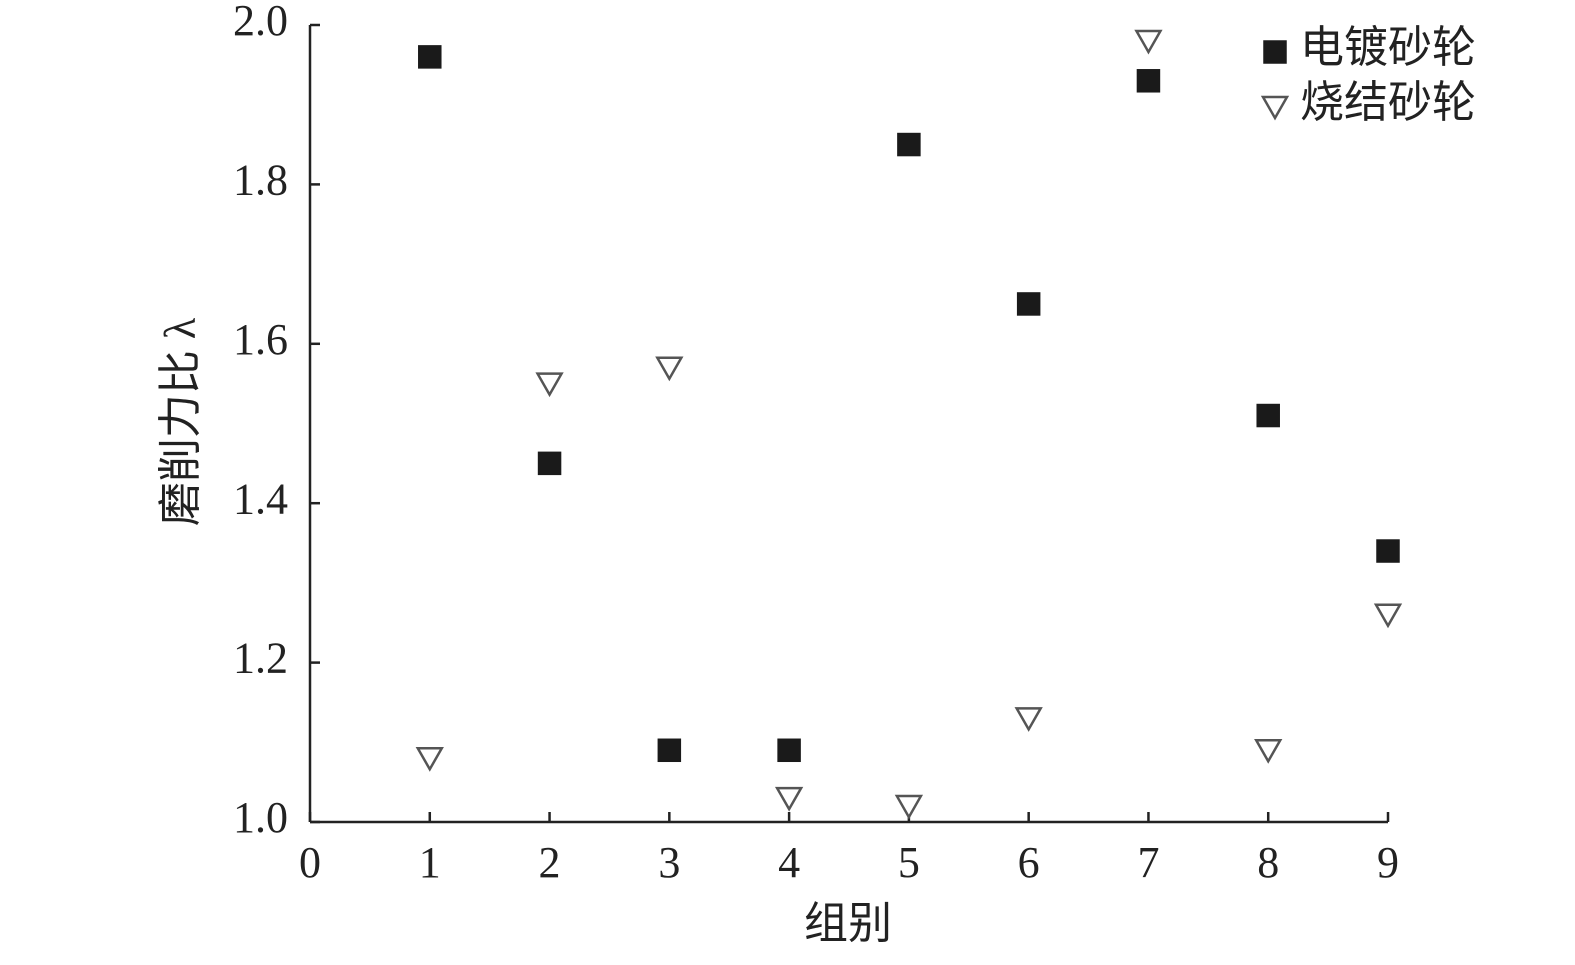  Describe the element at coordinates (669, 862) in the screenshot. I see `x-tick-label: 3` at that location.